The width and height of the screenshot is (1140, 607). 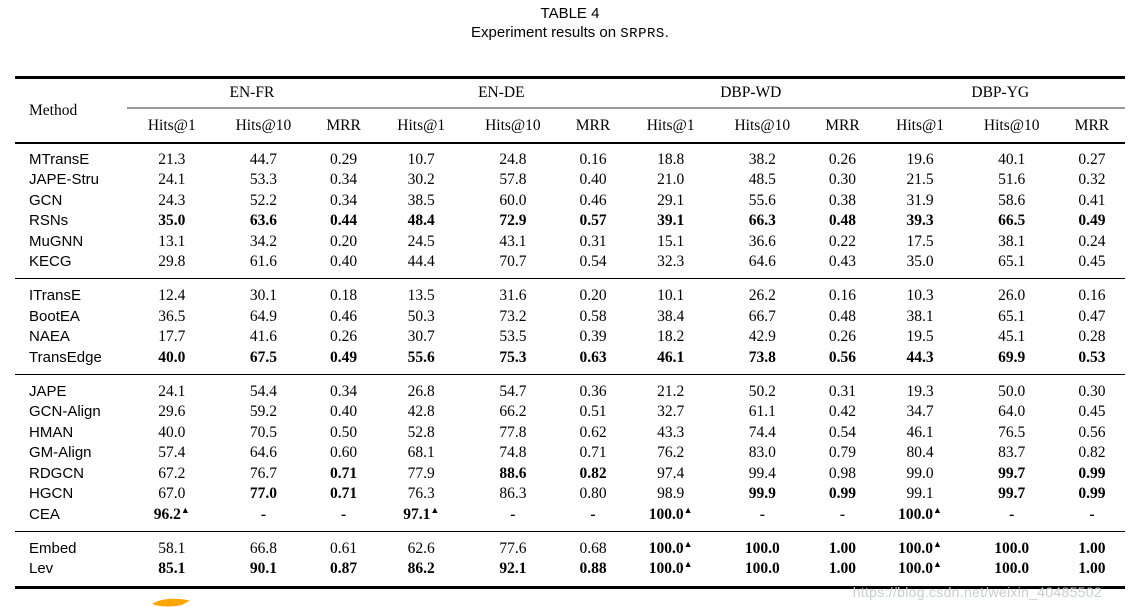 What do you see at coordinates (842, 180) in the screenshot?
I see `value-cell: 0.30` at bounding box center [842, 180].